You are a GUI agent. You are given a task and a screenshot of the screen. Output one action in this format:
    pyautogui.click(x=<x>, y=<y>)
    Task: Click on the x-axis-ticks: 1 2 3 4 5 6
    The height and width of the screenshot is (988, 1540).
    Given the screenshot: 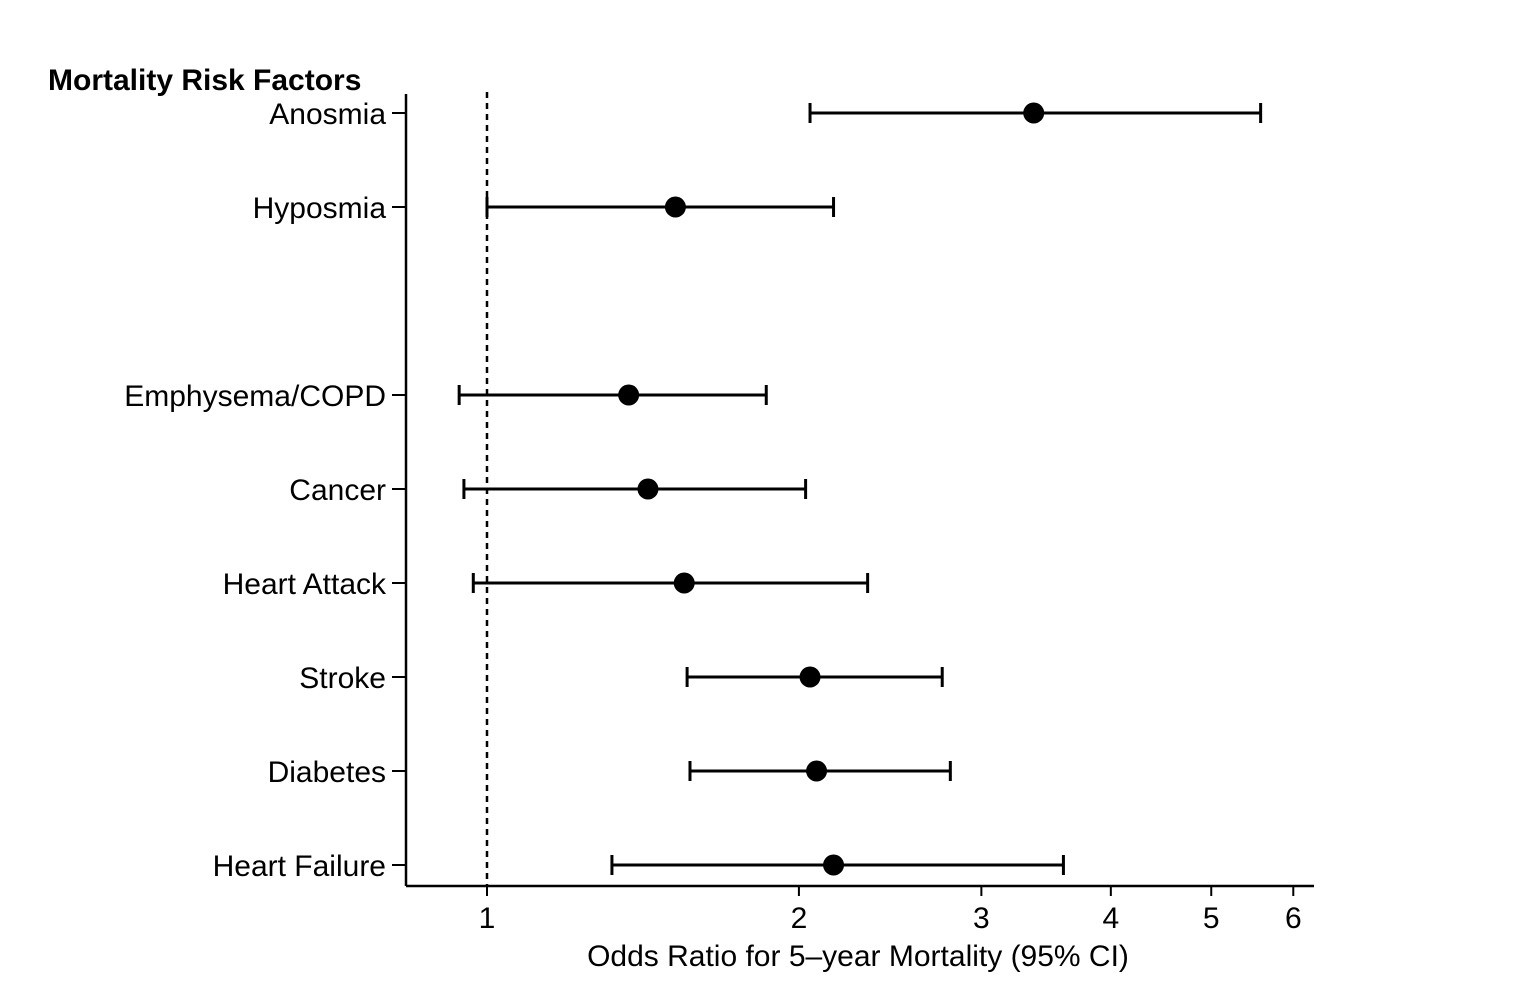 What is the action you would take?
    pyautogui.click(x=890, y=910)
    